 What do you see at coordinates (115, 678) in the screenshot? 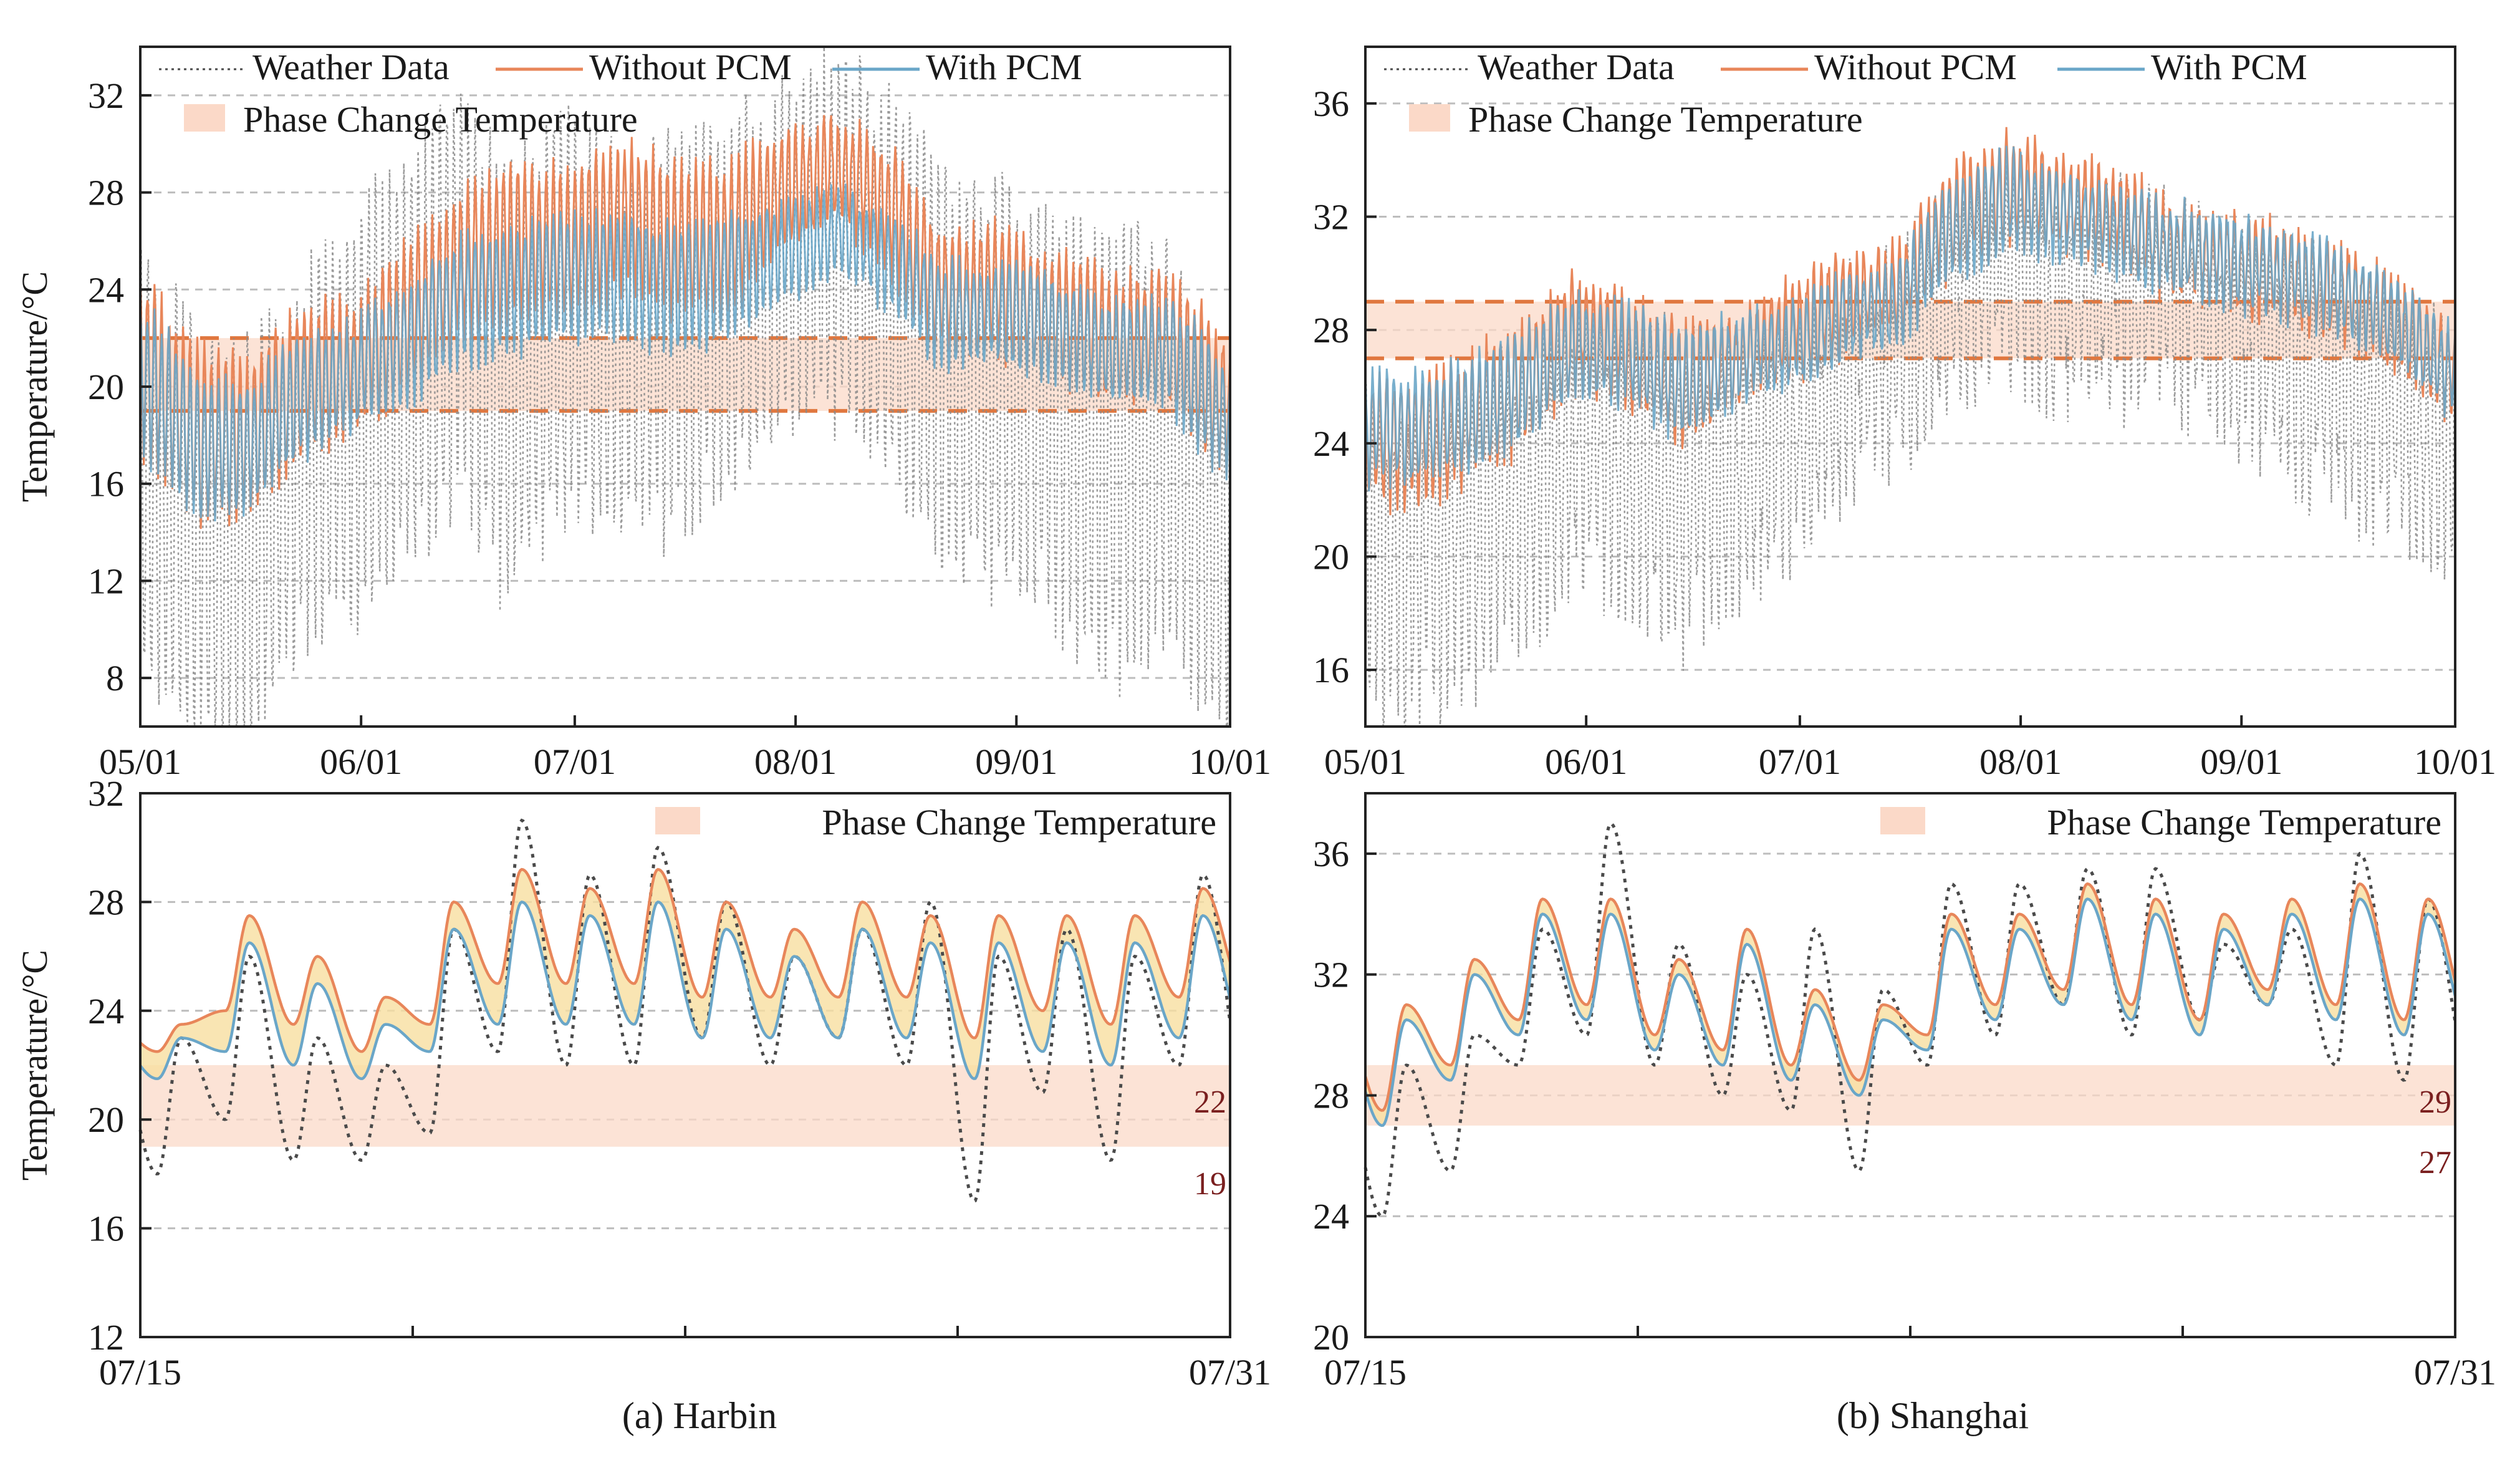
I see `y-tick-label: 8` at bounding box center [115, 678].